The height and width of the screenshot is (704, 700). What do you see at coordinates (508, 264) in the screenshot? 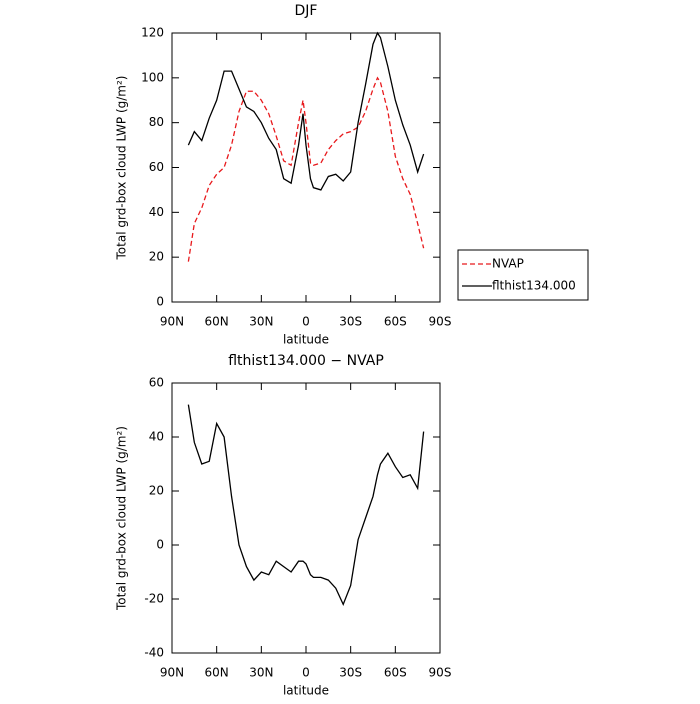
I see `legend-label: NVAP` at bounding box center [508, 264].